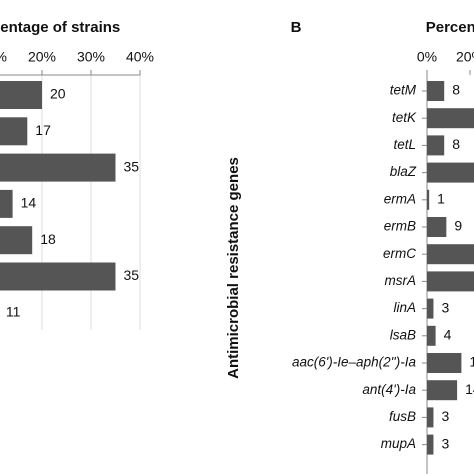  Describe the element at coordinates (91, 57) in the screenshot. I see `x-tick-label: 30%` at that location.